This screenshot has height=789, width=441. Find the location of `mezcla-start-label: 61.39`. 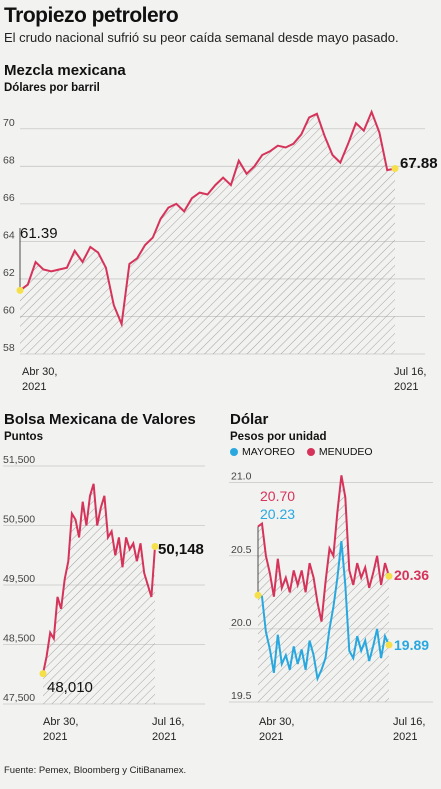

mezcla-start-label: 61.39 is located at coordinates (39, 233).